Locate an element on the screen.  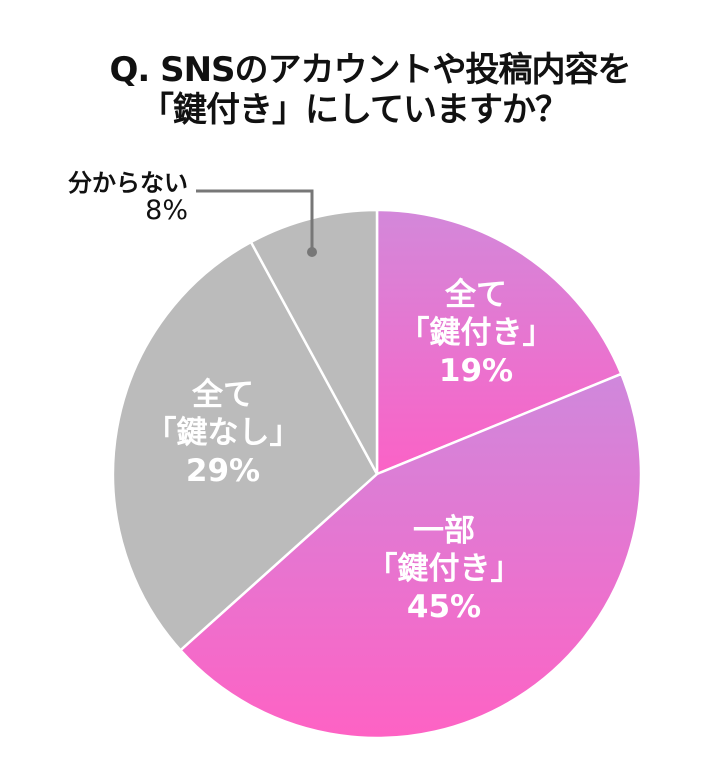
chart-title-line2: 「鍵付き」にしていますか？ is located at coordinates (354, 110).